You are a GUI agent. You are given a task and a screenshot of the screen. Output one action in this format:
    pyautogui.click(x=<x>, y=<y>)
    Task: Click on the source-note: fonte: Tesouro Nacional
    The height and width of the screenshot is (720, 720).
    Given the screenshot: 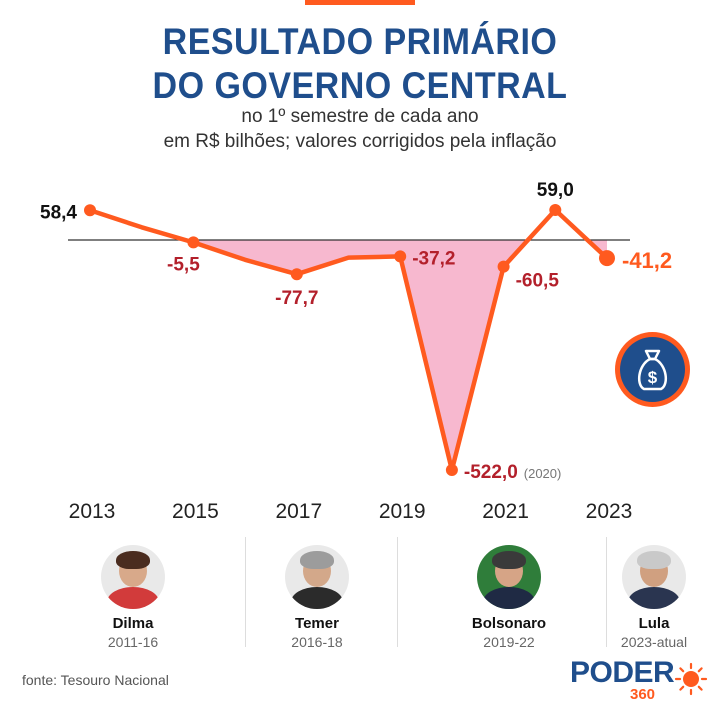 What is the action you would take?
    pyautogui.click(x=95, y=680)
    